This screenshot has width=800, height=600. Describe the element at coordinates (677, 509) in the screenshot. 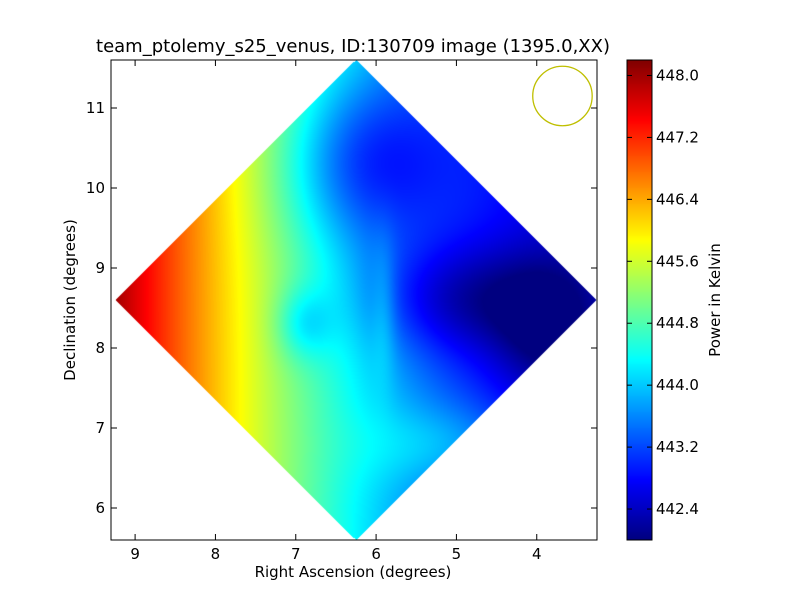

I see `colorbar-tick-label: 442.4` at that location.